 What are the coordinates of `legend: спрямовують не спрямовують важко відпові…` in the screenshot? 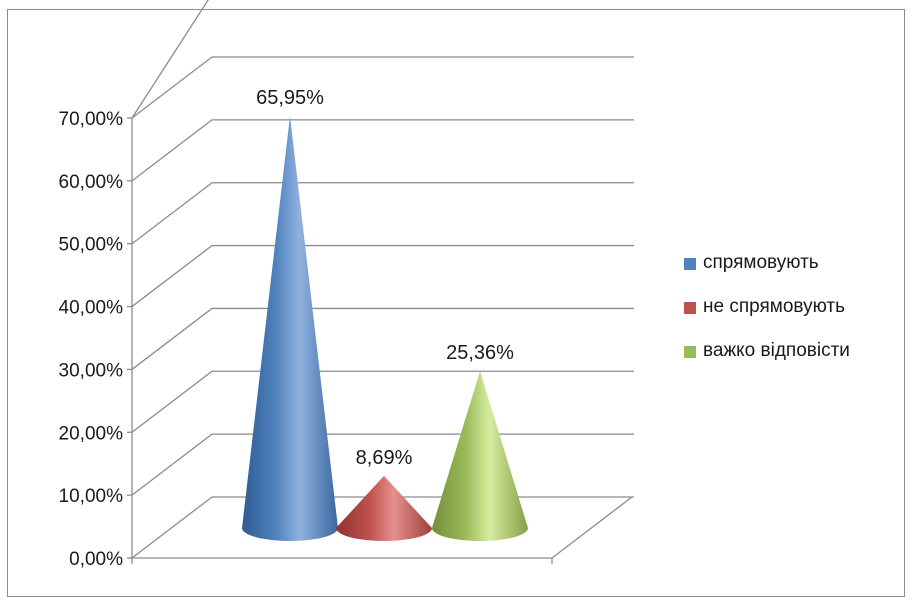 It's located at (794, 316).